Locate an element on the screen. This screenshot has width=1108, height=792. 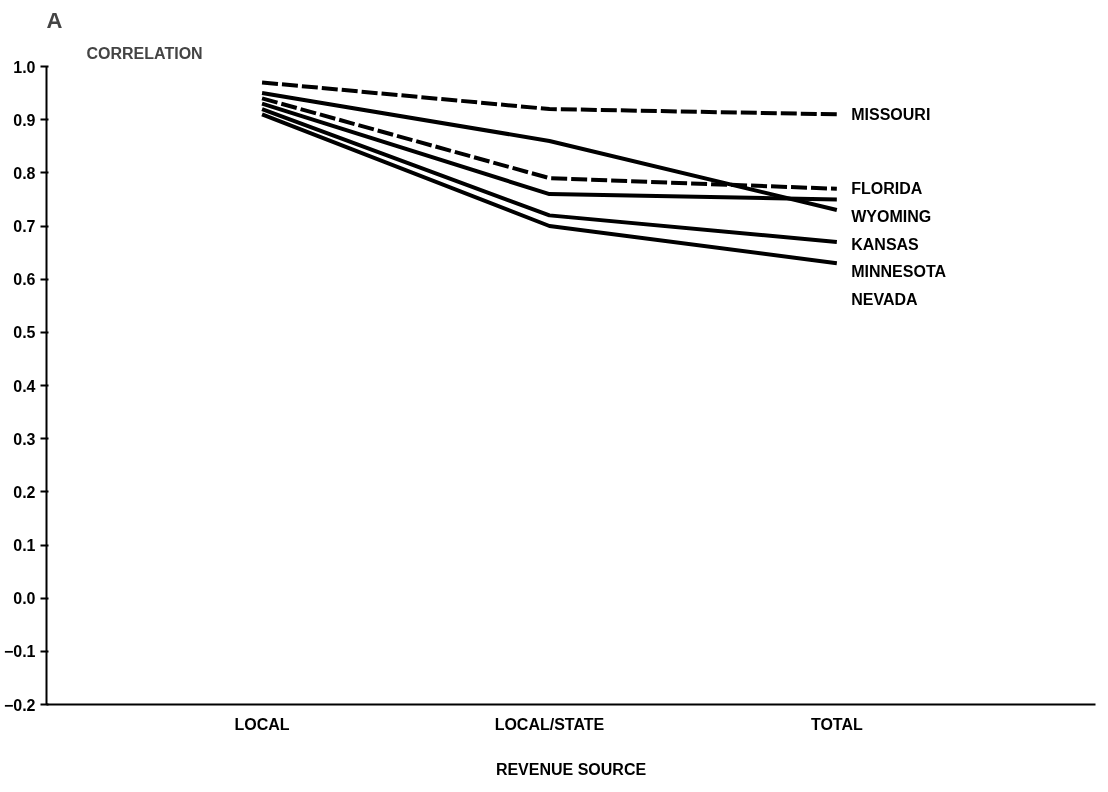
y-tick-label: 0.3 is located at coordinates (24, 439).